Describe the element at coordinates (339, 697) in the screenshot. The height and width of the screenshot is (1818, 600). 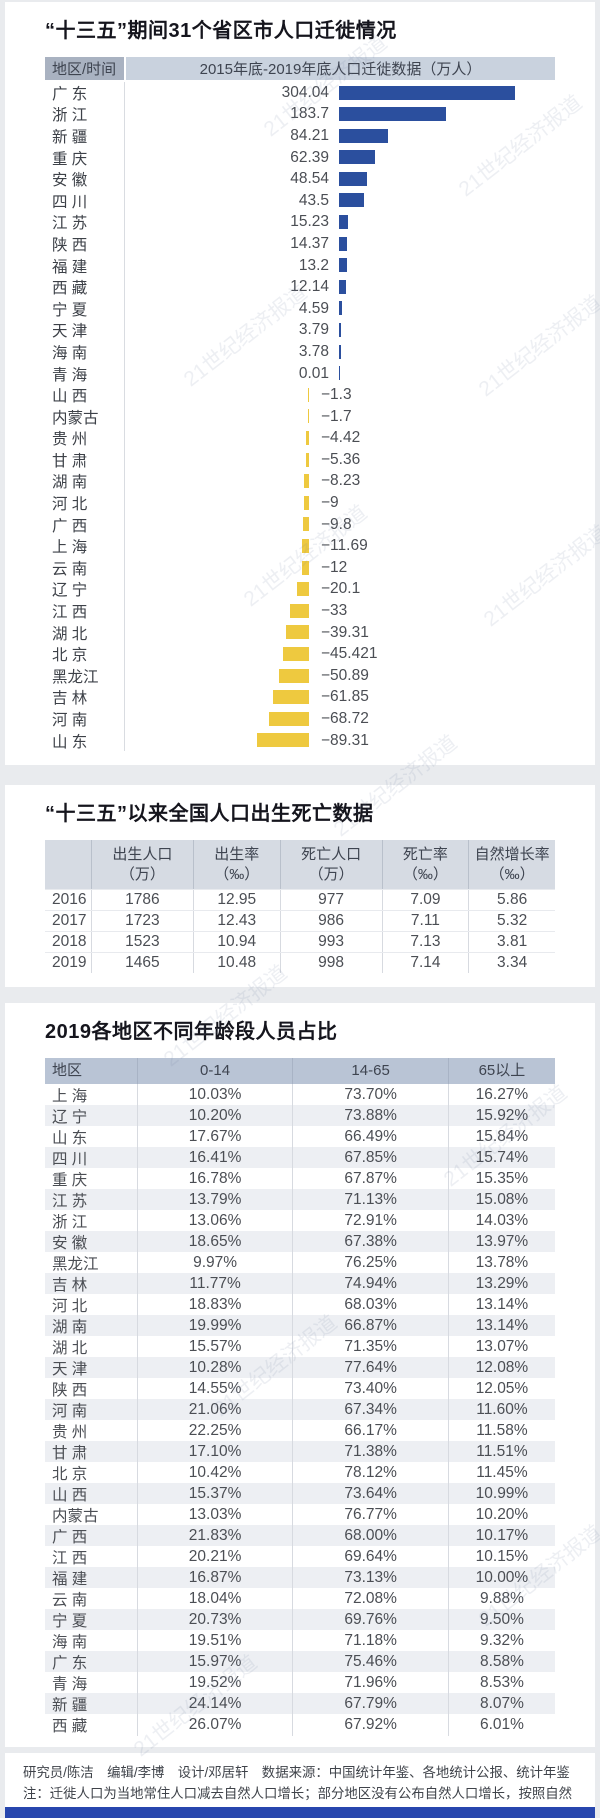
I see `bar-plot: −61.85` at that location.